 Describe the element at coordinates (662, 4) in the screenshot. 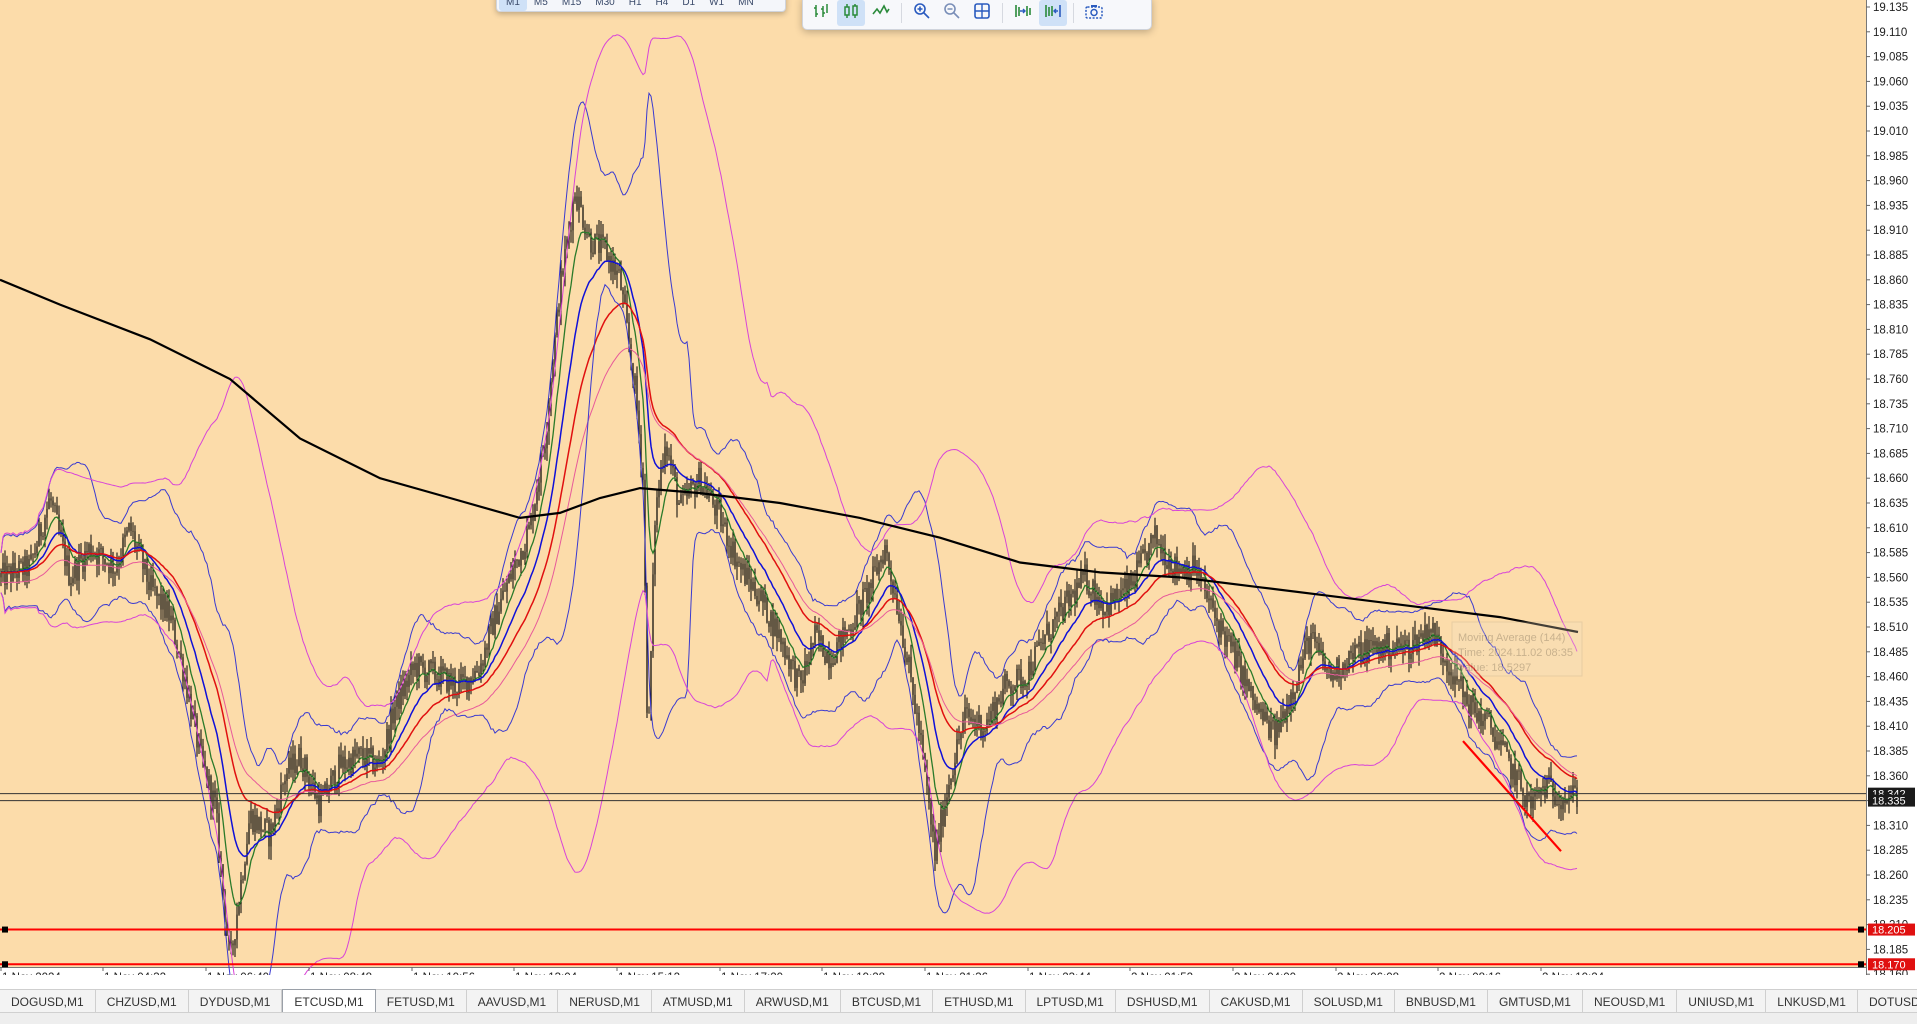

I see `timeframe-h4-button: H4` at that location.